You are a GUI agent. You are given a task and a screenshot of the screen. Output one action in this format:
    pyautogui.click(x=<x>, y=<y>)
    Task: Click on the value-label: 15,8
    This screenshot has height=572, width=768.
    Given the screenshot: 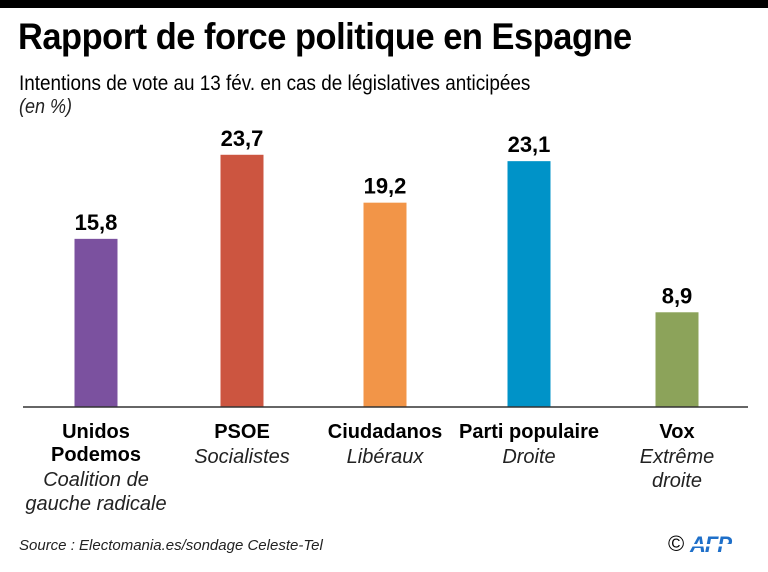 What is the action you would take?
    pyautogui.click(x=96, y=222)
    